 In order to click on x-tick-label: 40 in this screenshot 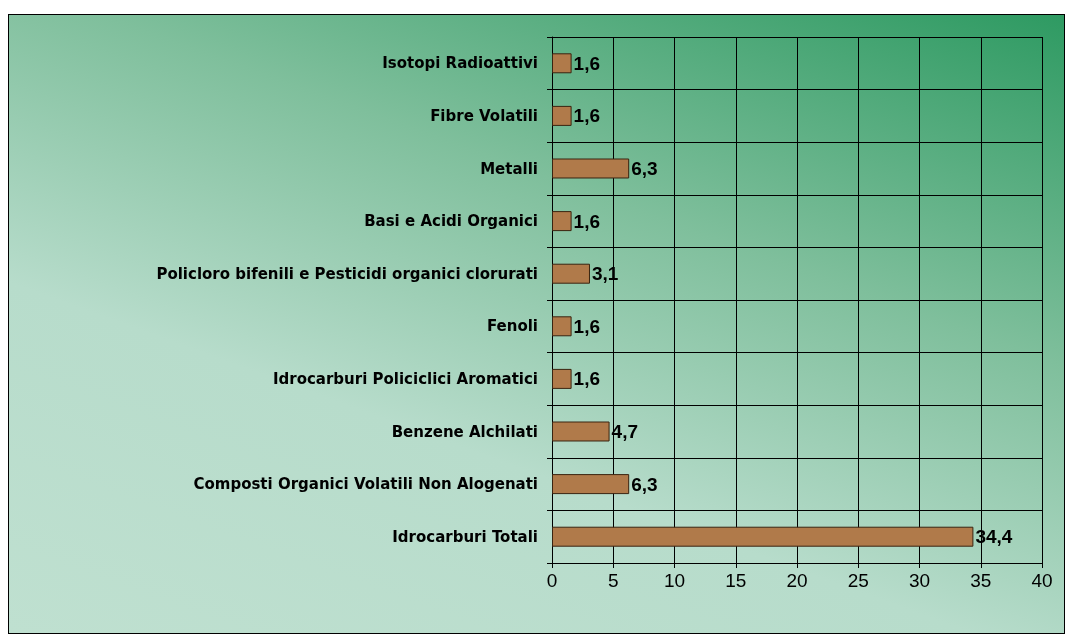, I will do `click(1042, 580)`.